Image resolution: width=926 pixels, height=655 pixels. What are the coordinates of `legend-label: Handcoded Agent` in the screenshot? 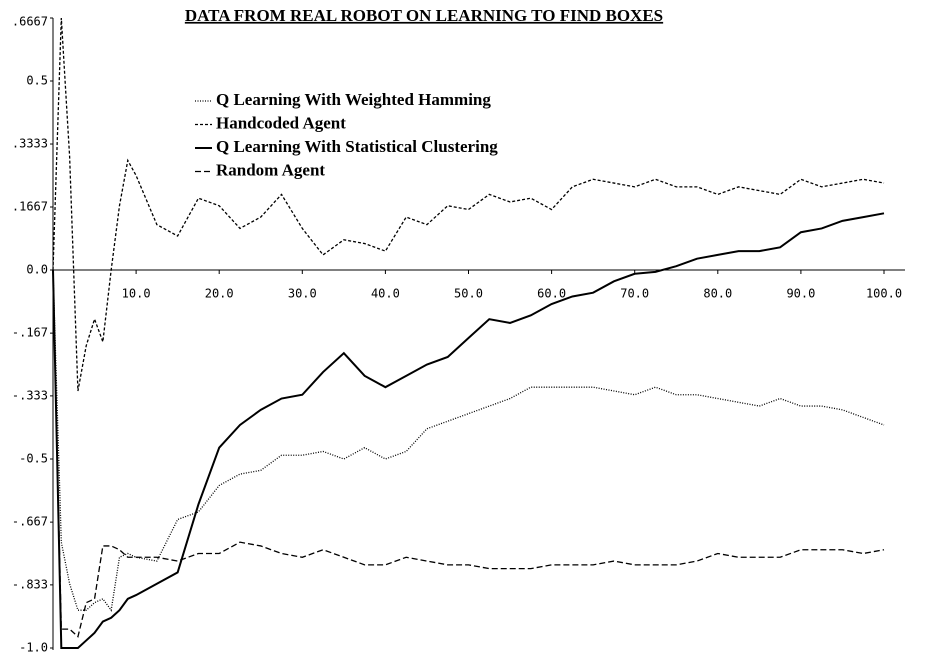 It's located at (281, 122).